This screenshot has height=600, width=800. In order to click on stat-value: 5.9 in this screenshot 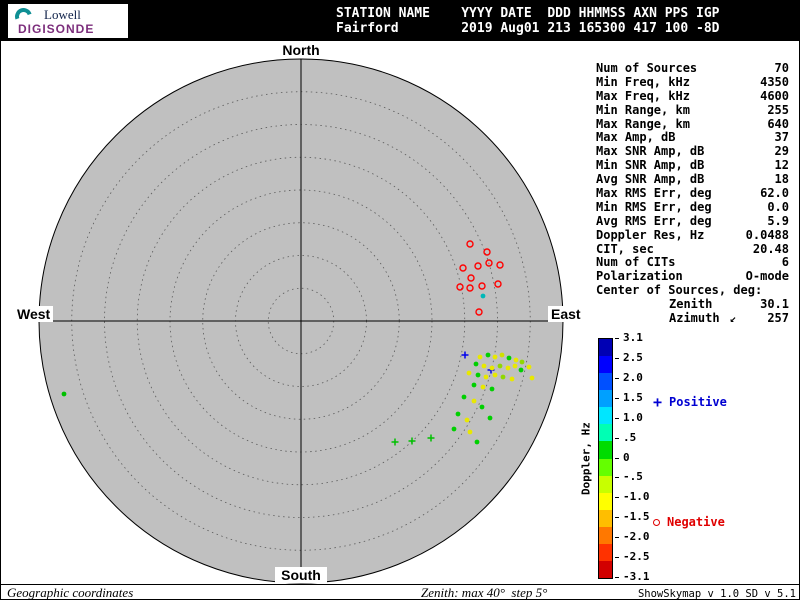, I will do `click(778, 220)`.